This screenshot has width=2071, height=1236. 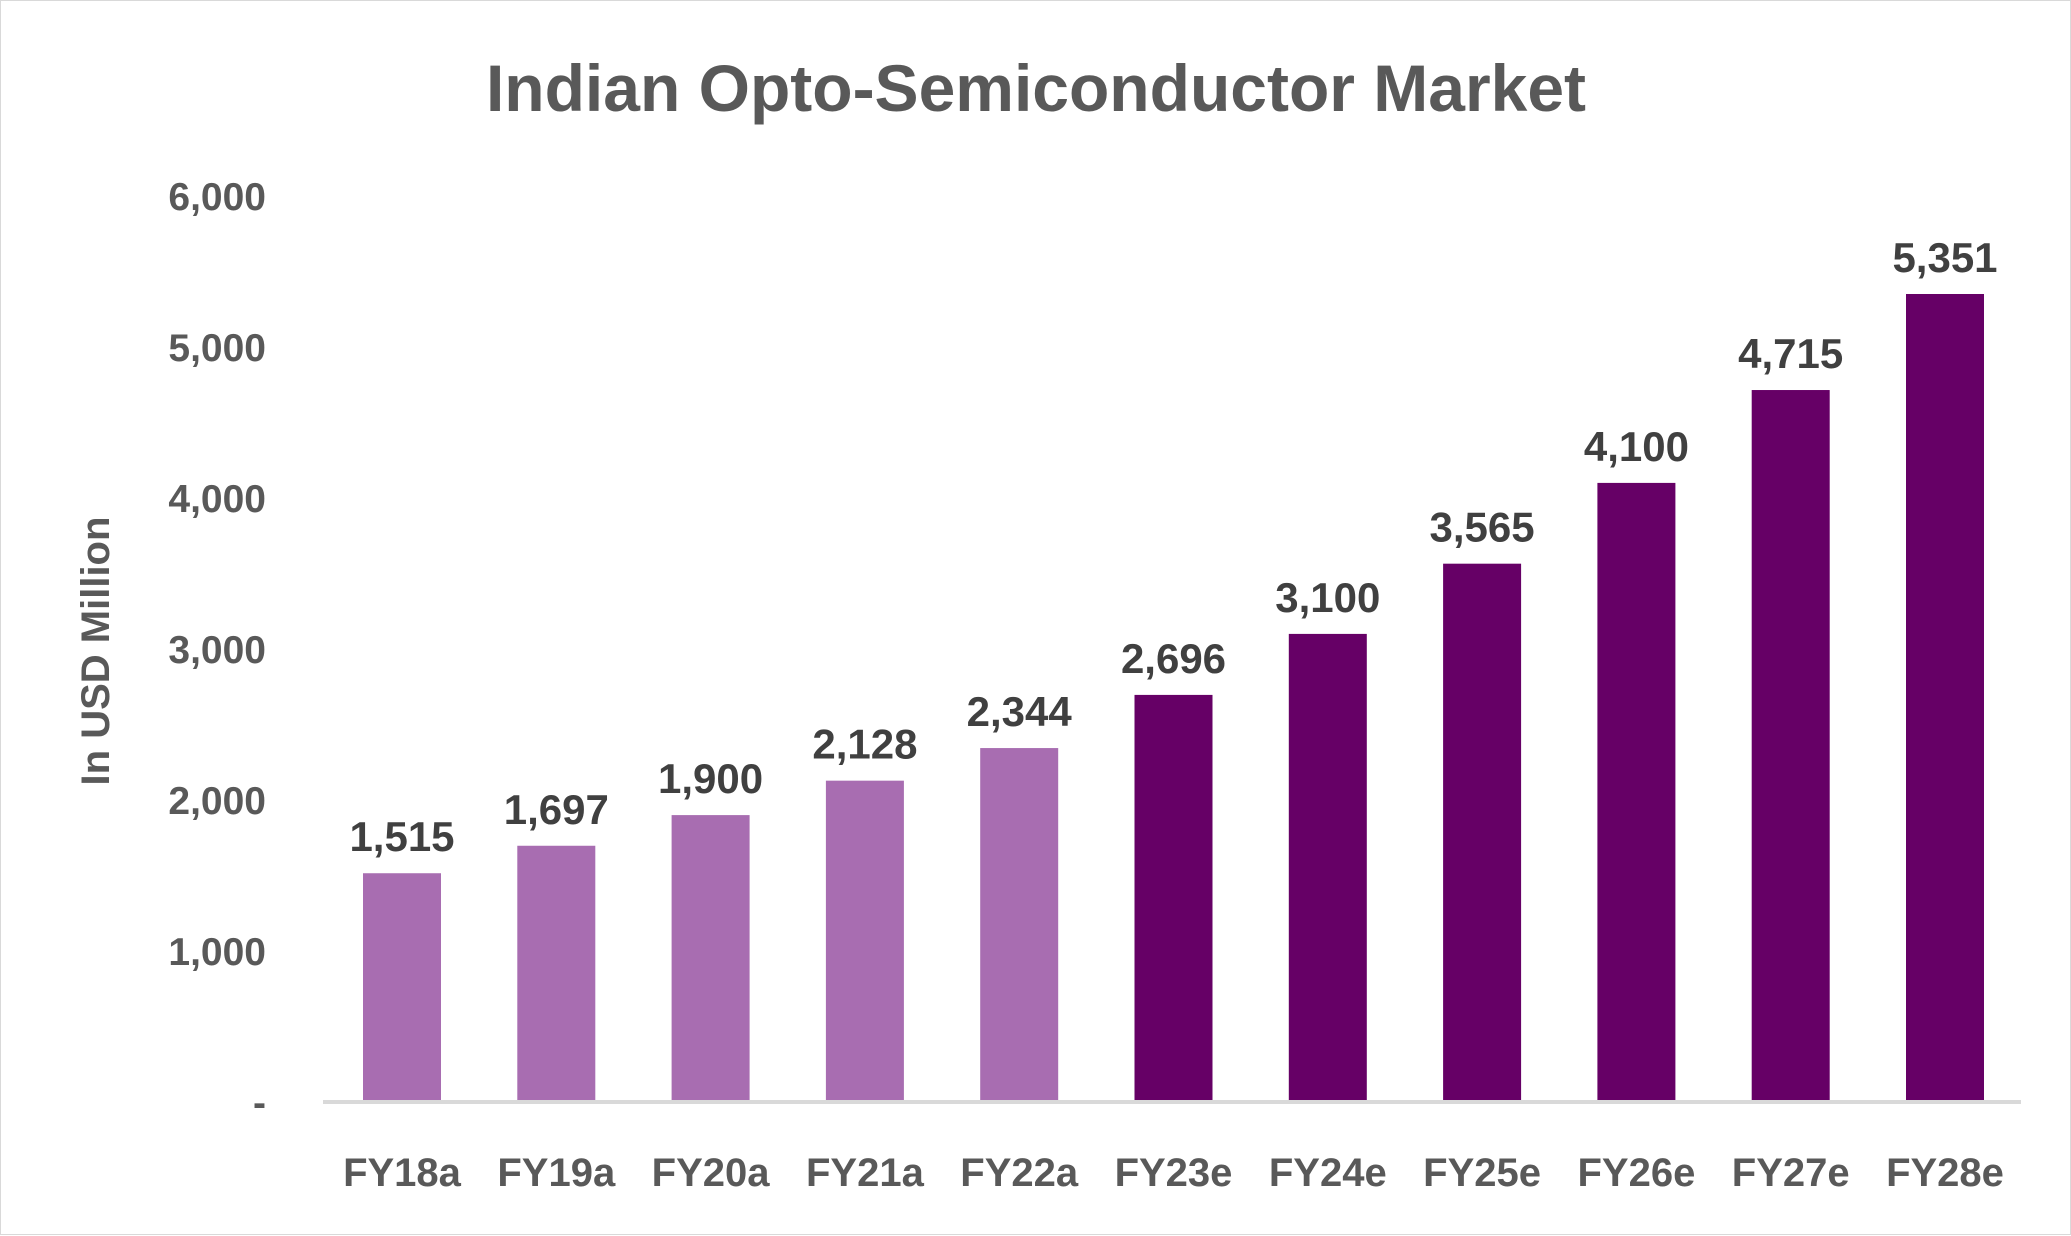 What do you see at coordinates (1327, 597) in the screenshot?
I see `data-label: 3,100` at bounding box center [1327, 597].